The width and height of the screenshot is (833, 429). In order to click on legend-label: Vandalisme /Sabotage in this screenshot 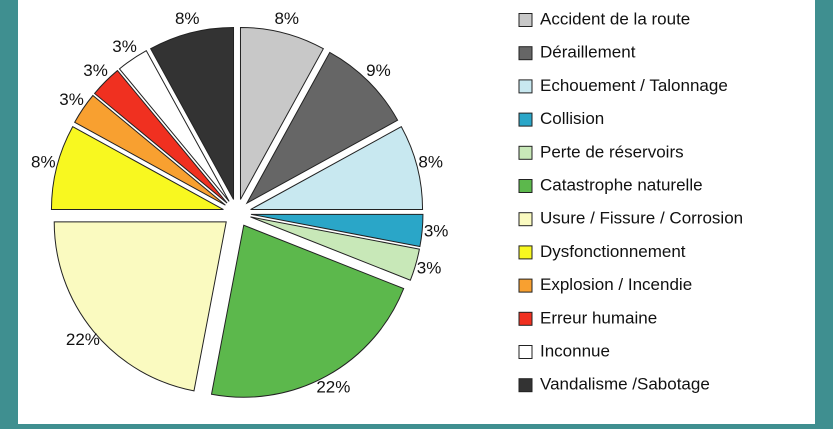, I will do `click(625, 384)`.